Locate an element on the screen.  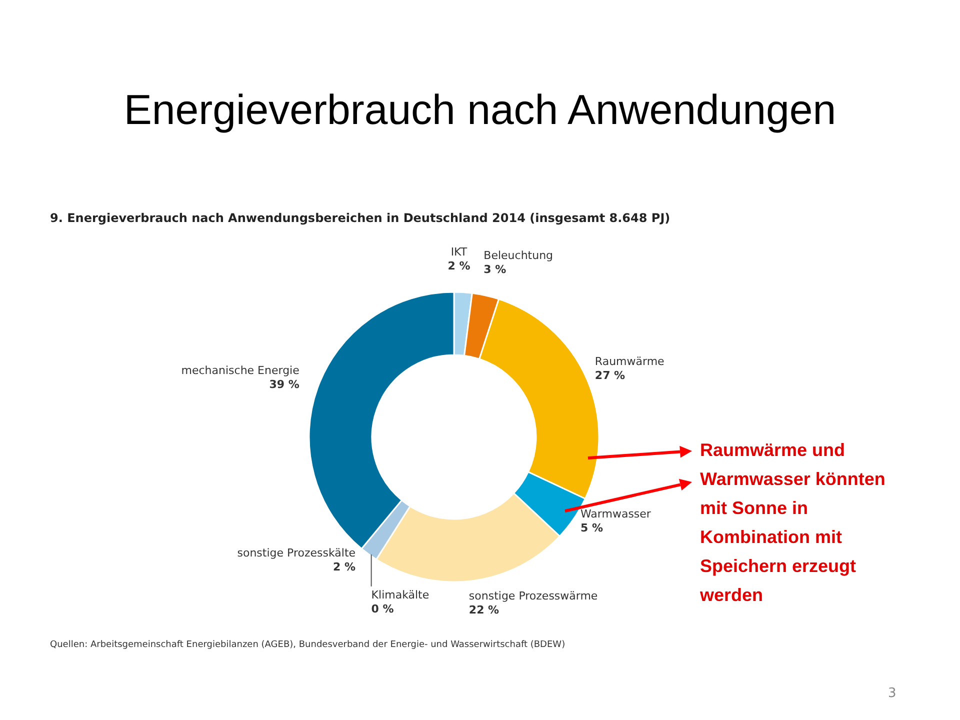
category-label: Klimakälte is located at coordinates (400, 595).